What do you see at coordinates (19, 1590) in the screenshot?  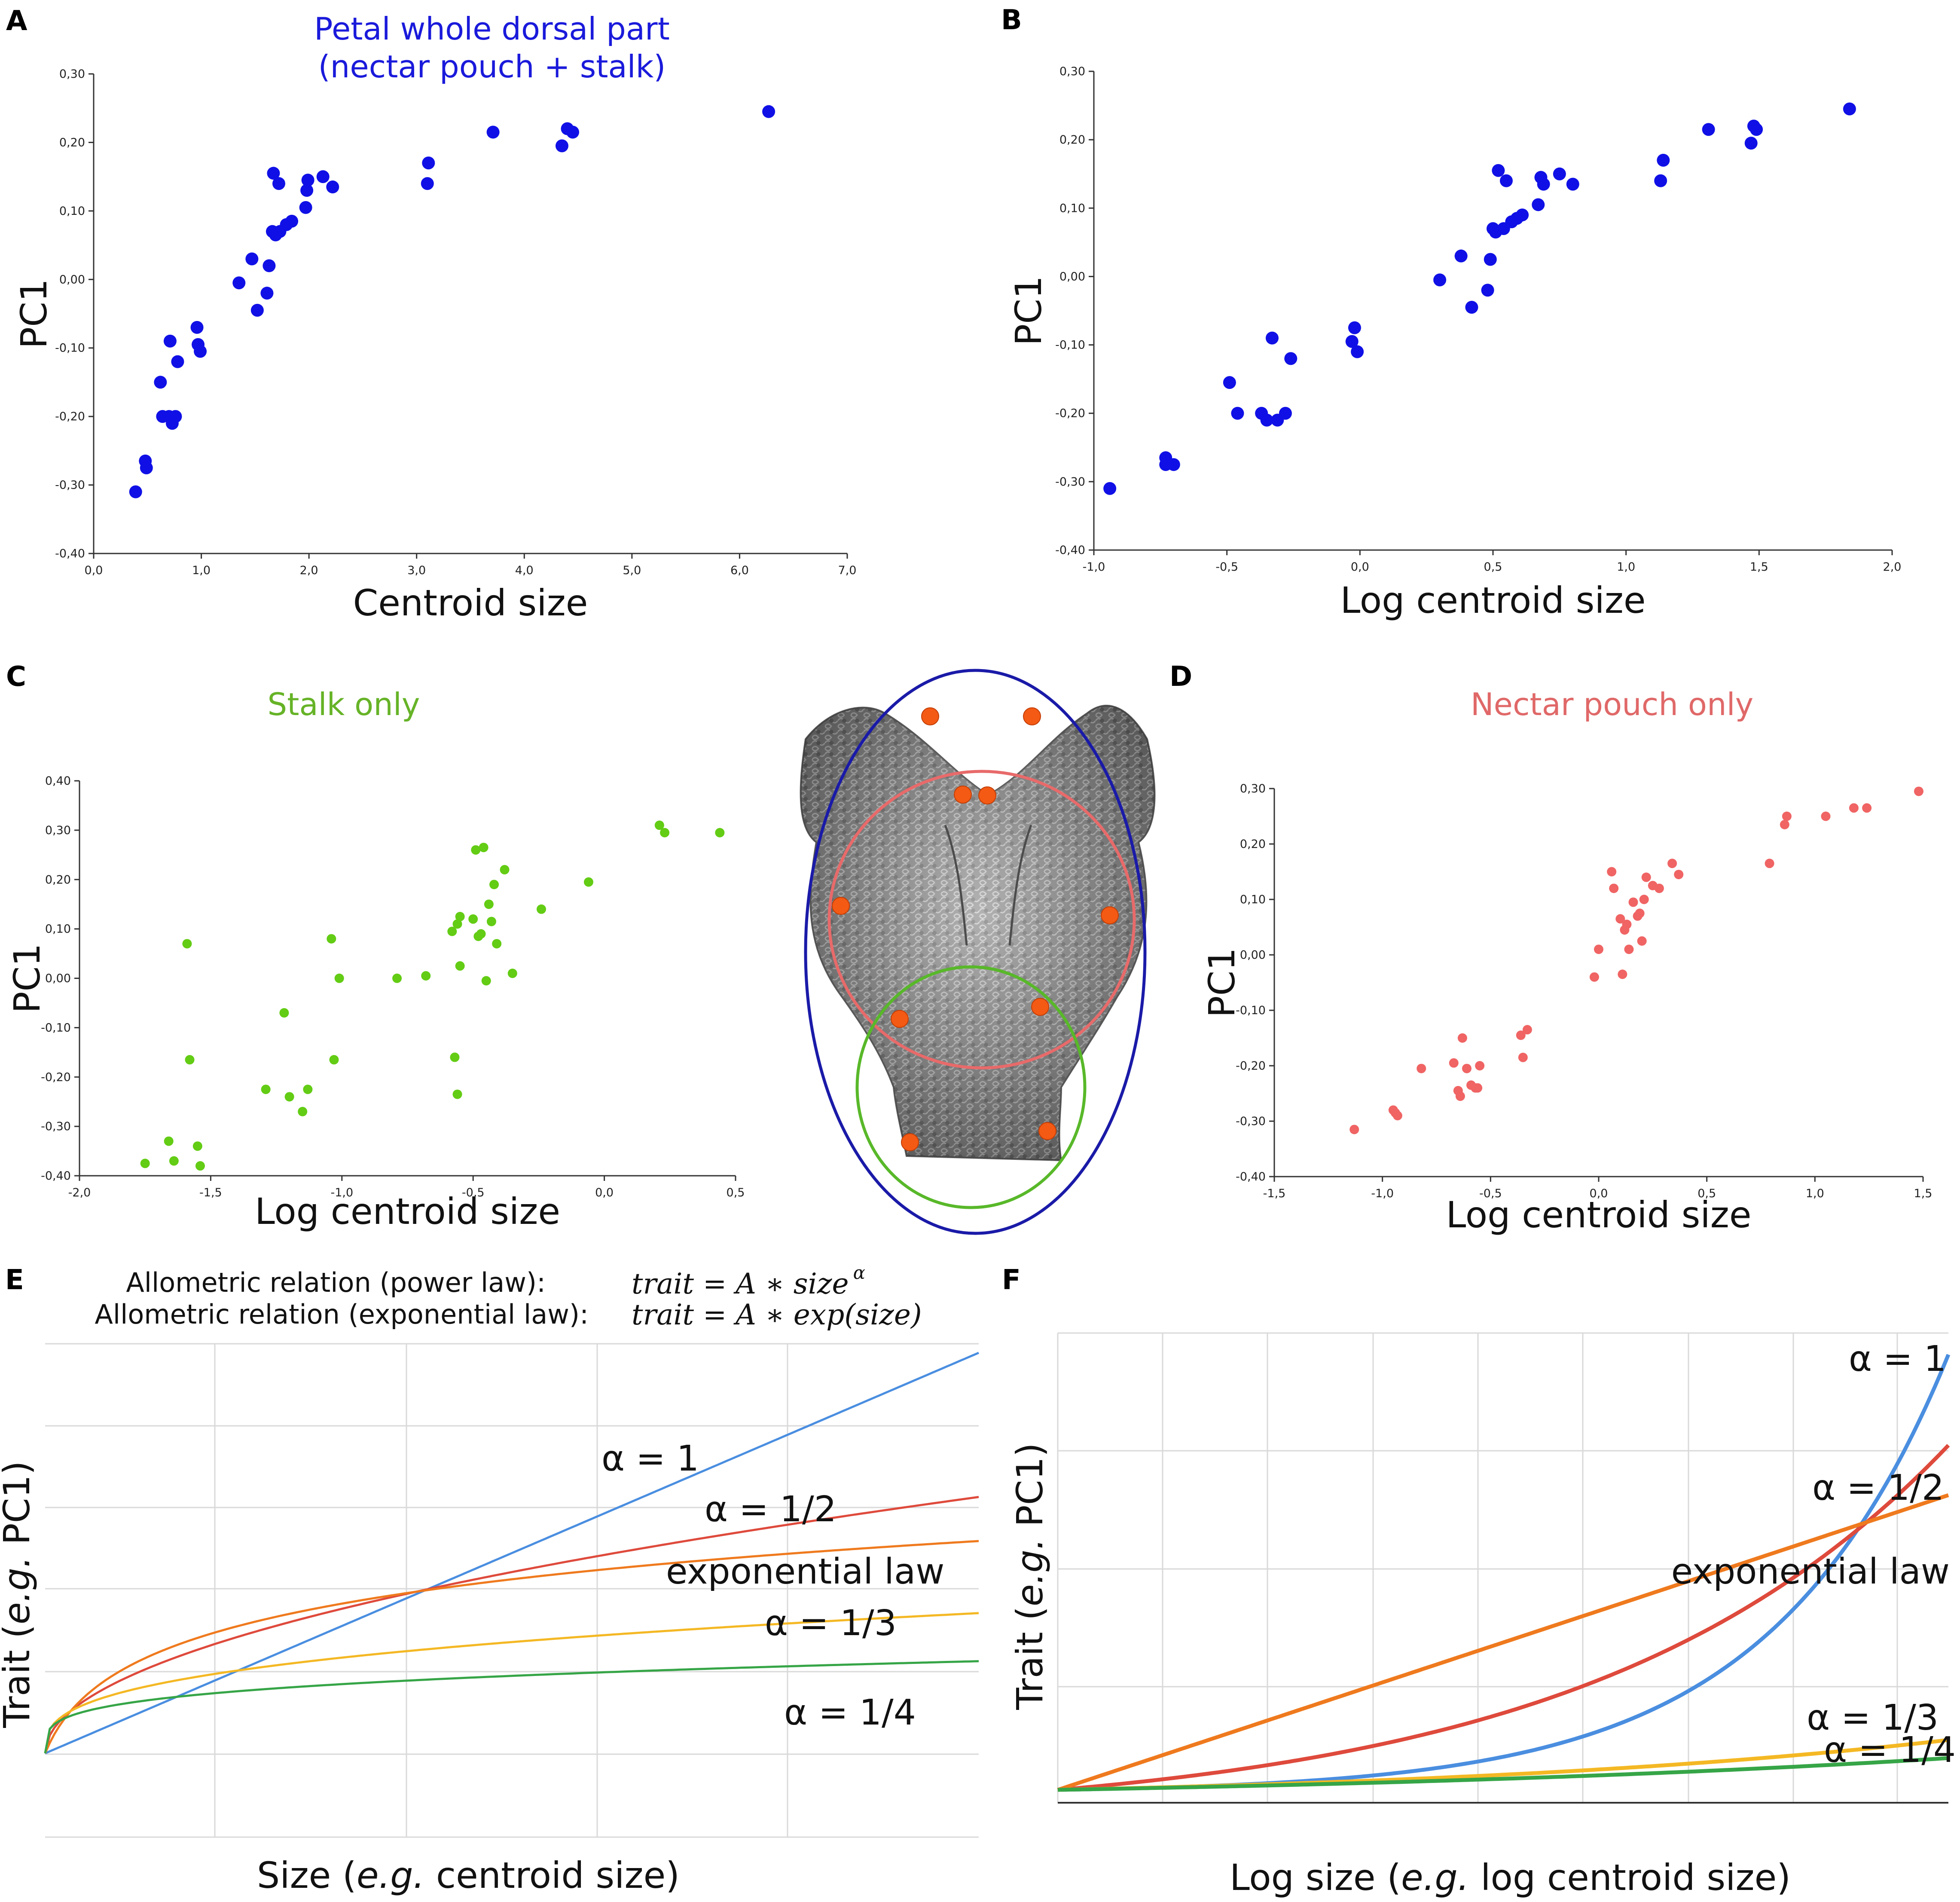 I see `y-axis-label-part: e.g.` at bounding box center [19, 1590].